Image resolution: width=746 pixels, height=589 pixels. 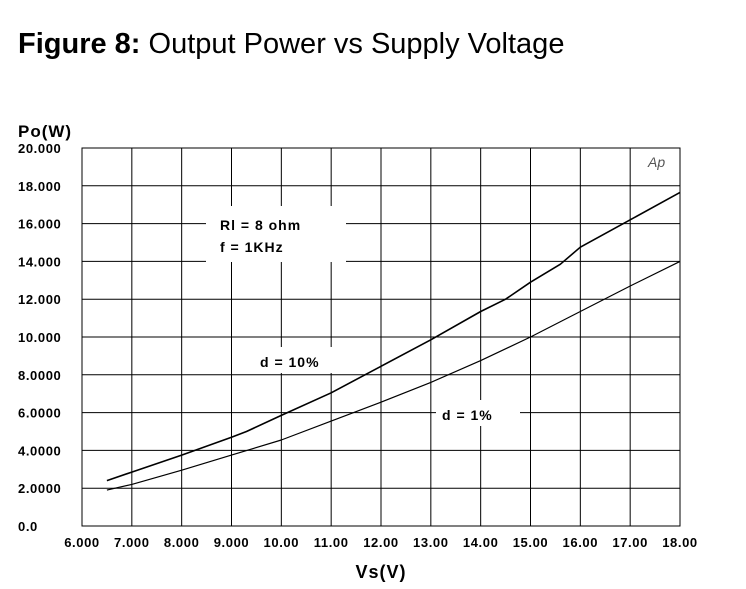 What do you see at coordinates (39, 299) in the screenshot?
I see `y-tick-label: 12.000` at bounding box center [39, 299].